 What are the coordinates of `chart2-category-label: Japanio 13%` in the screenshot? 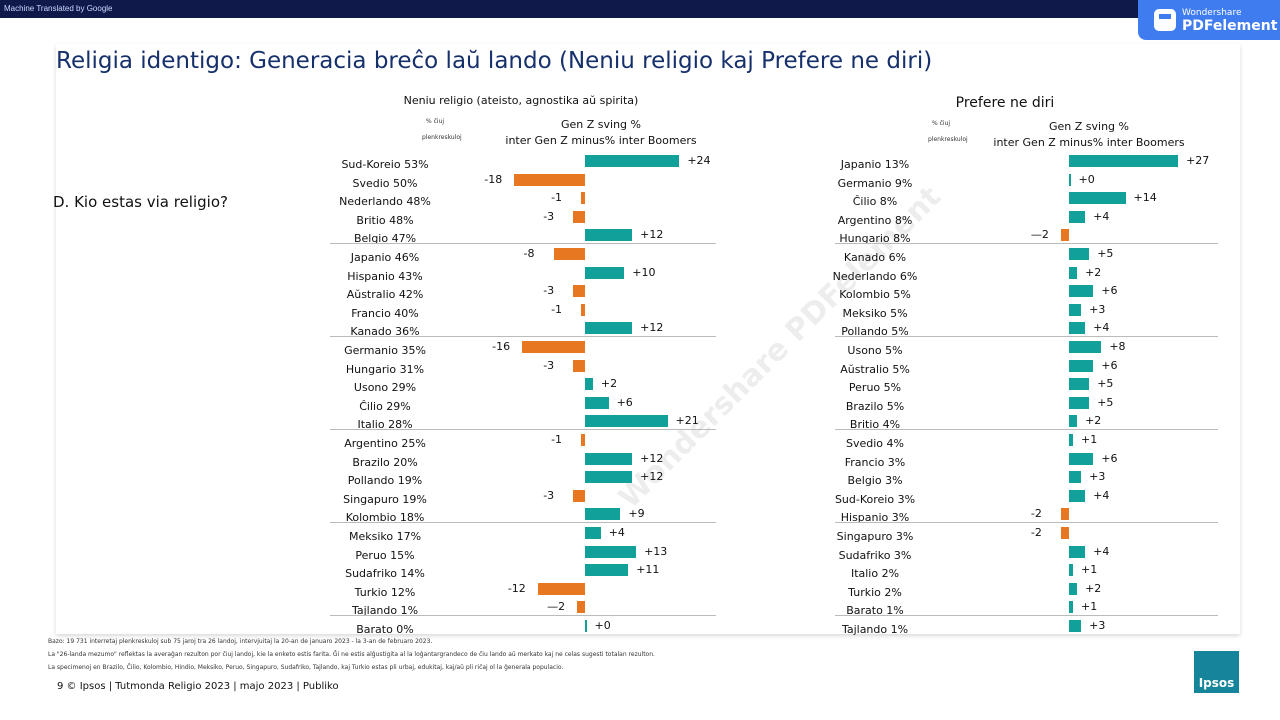 It's located at (875, 164).